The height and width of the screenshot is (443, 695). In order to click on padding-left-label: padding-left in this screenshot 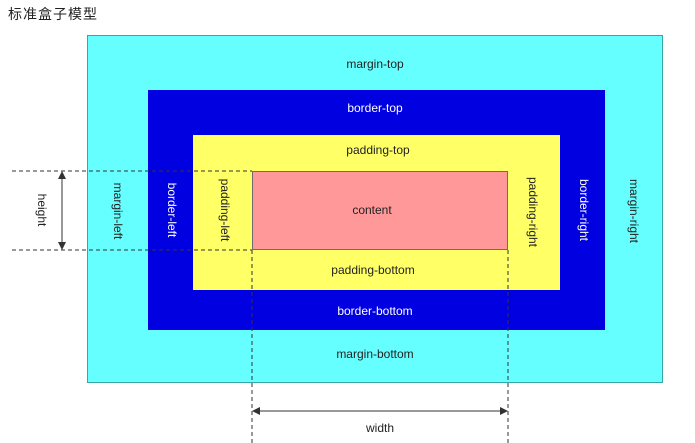, I will do `click(225, 210)`.